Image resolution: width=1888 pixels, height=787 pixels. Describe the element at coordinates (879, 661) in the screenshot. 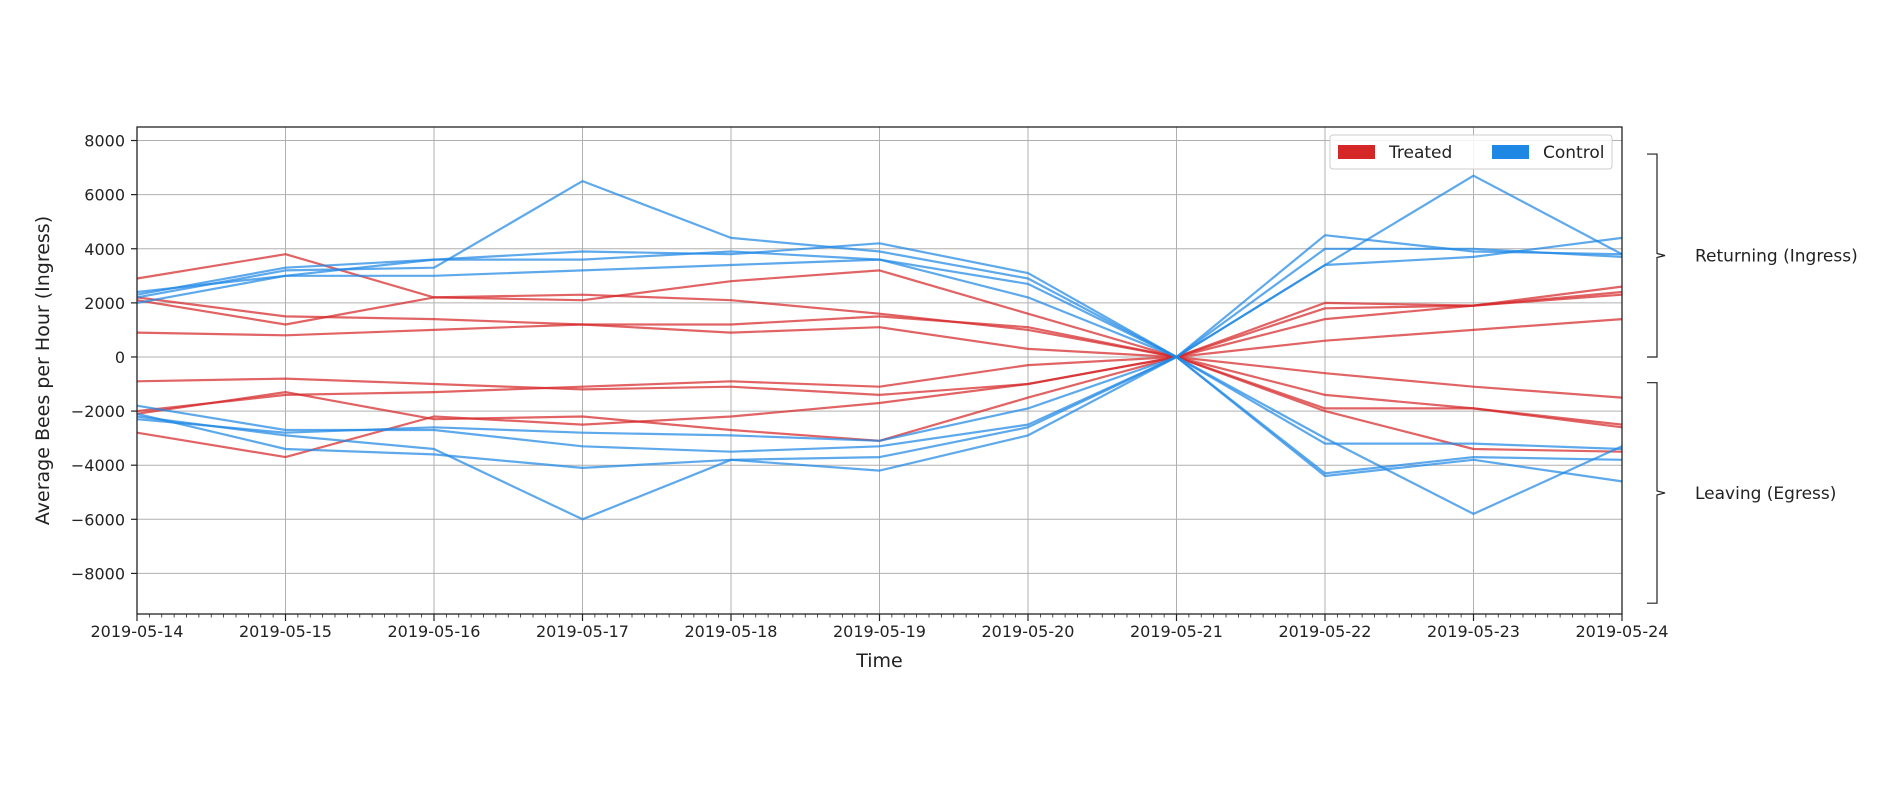

I see `x-axis-label: Time` at that location.